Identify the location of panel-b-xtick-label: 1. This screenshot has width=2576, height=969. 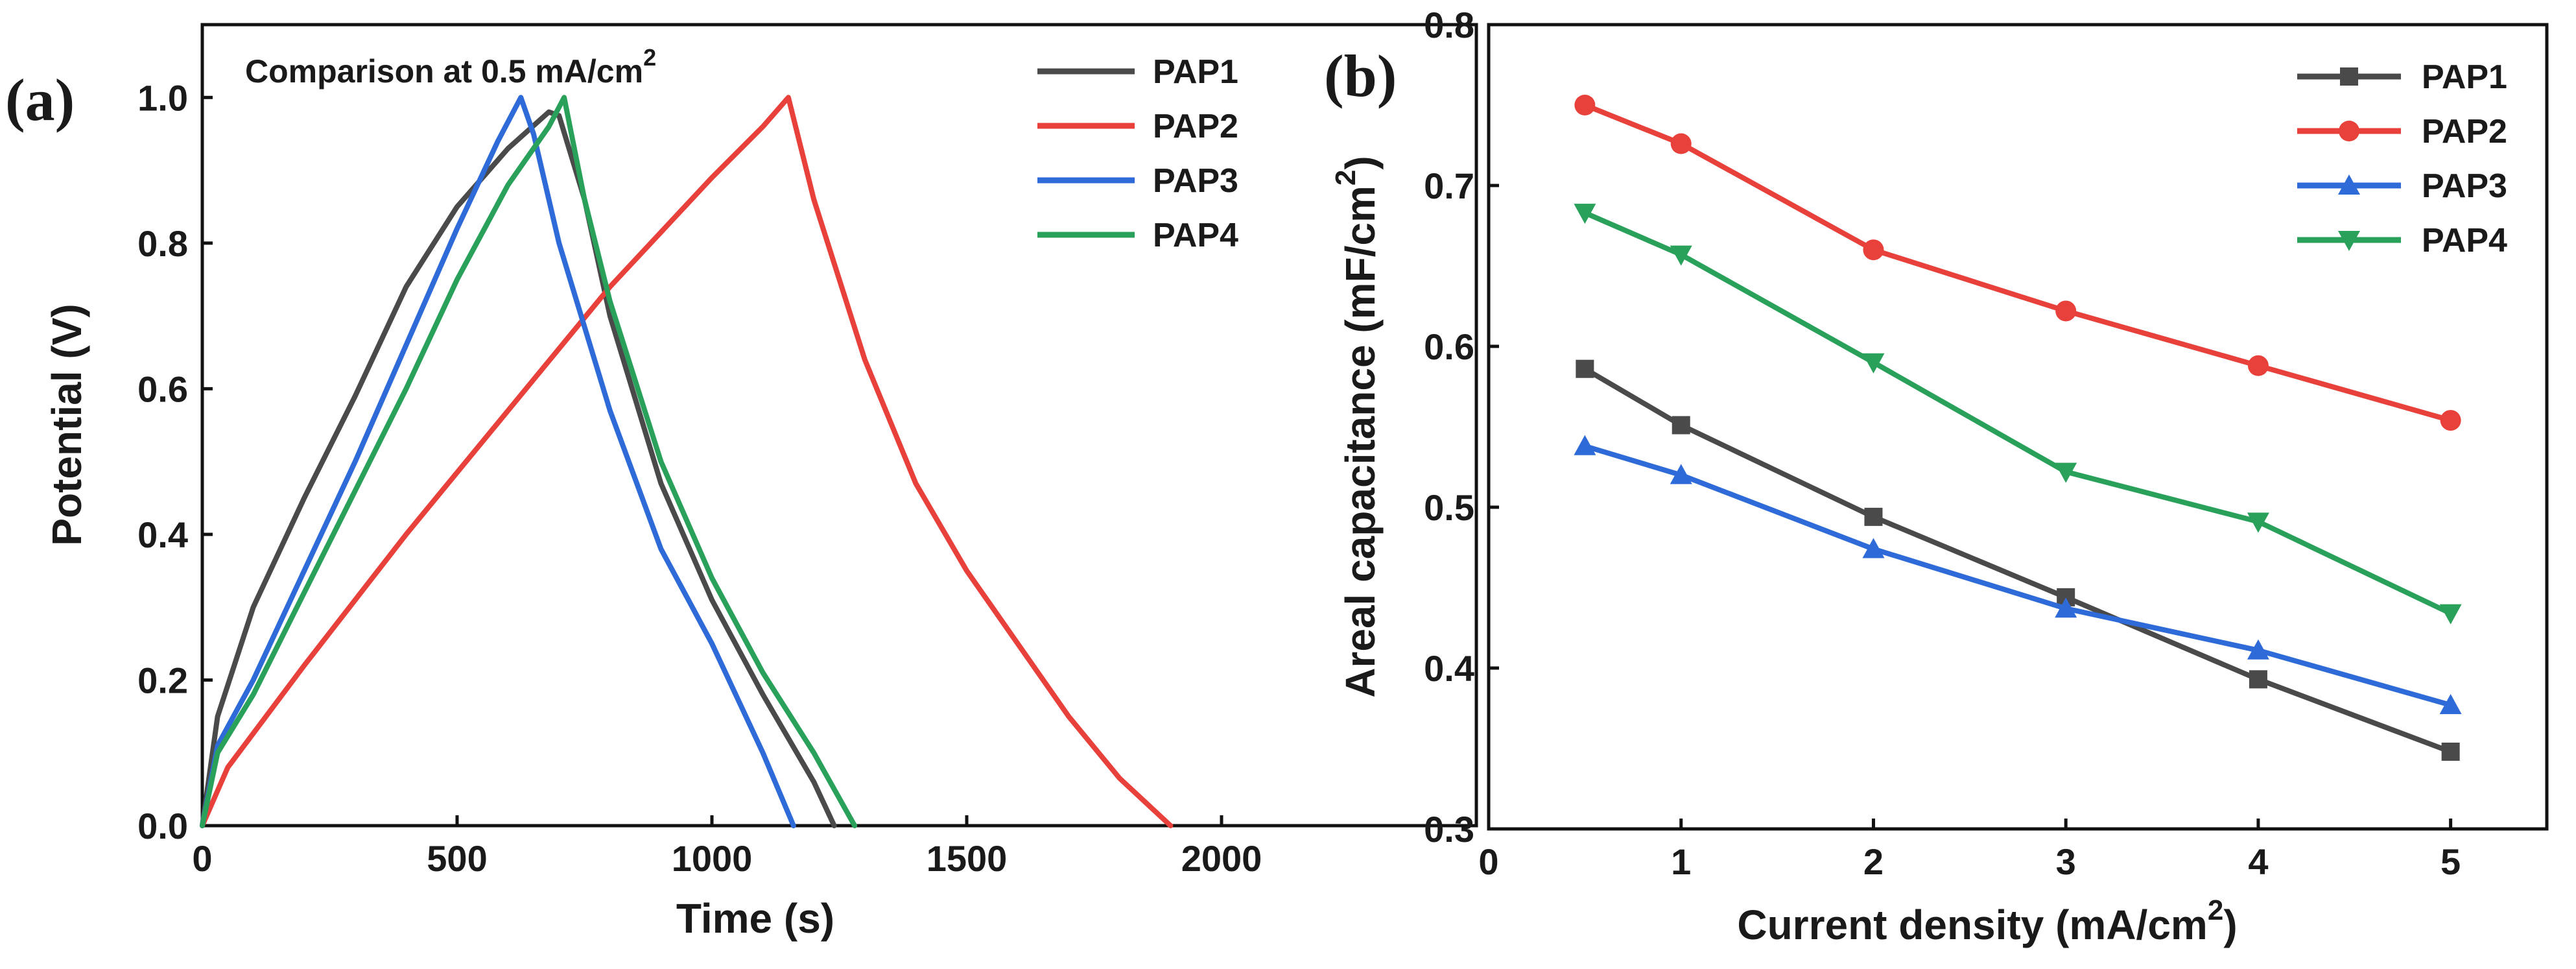
(1681, 861).